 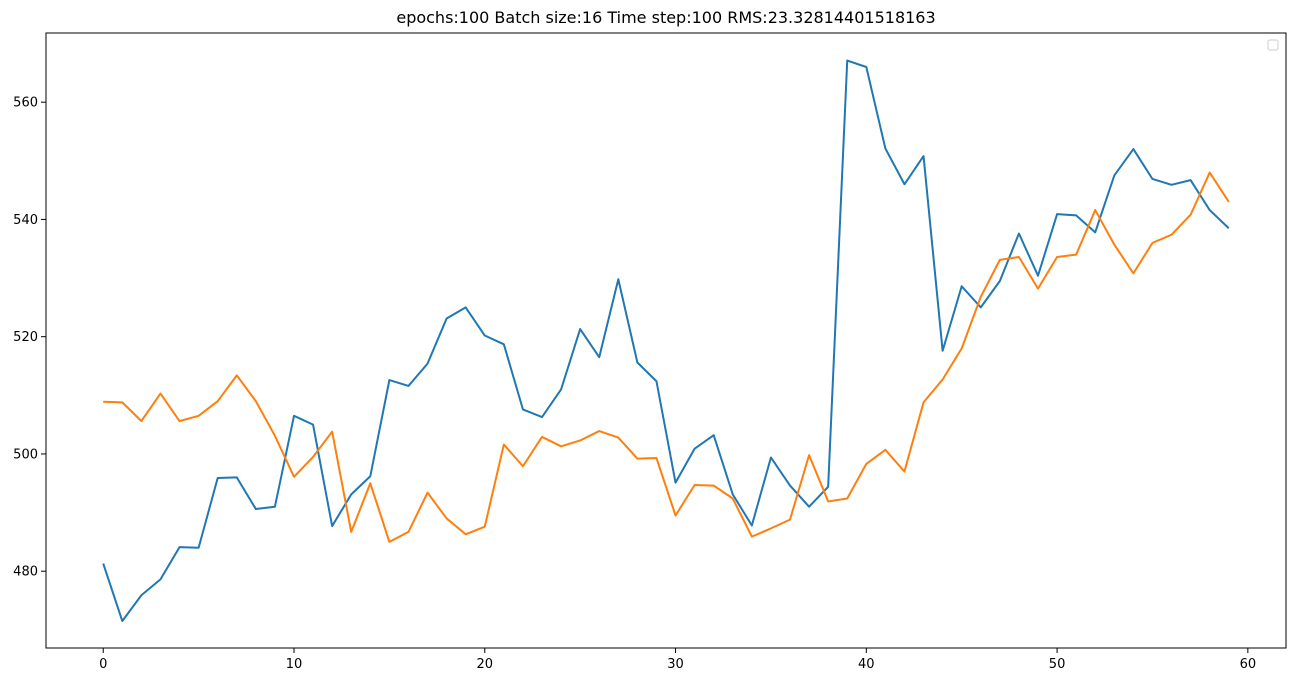 What do you see at coordinates (1273, 45) in the screenshot?
I see `legend-box` at bounding box center [1273, 45].